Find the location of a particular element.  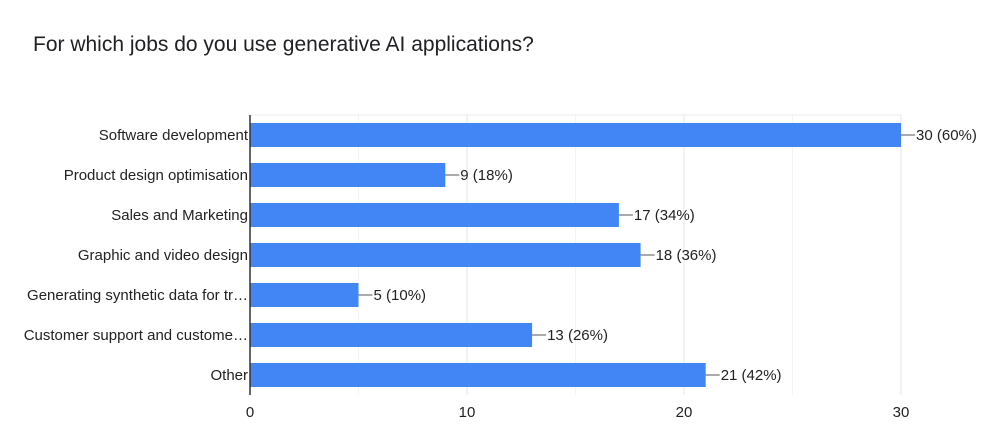

data-label: 21 (42%) is located at coordinates (751, 375).